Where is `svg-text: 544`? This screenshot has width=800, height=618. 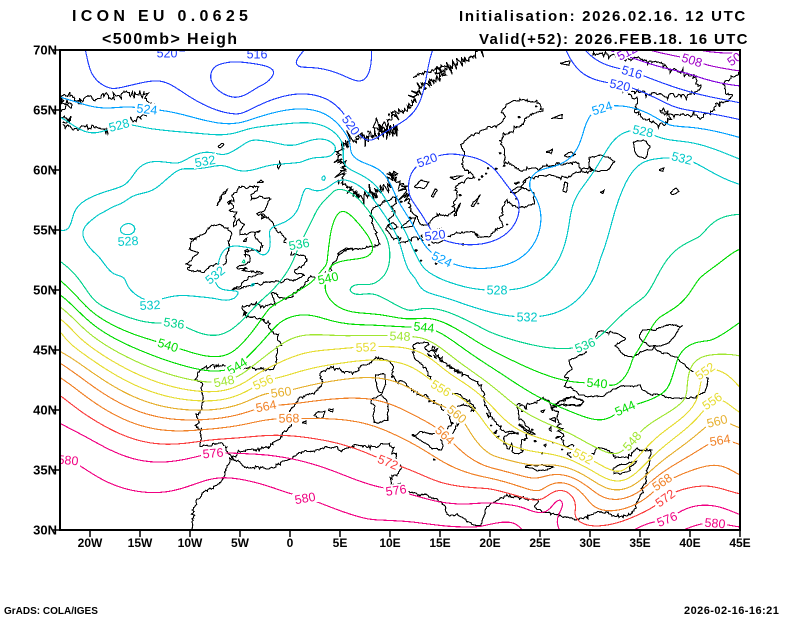 svg-text: 544 is located at coordinates (424, 327).